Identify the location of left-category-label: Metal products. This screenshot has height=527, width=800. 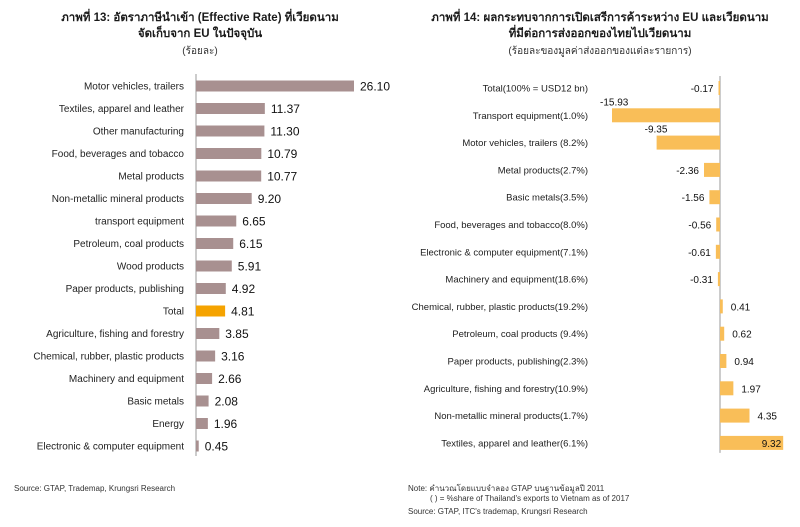
(151, 177).